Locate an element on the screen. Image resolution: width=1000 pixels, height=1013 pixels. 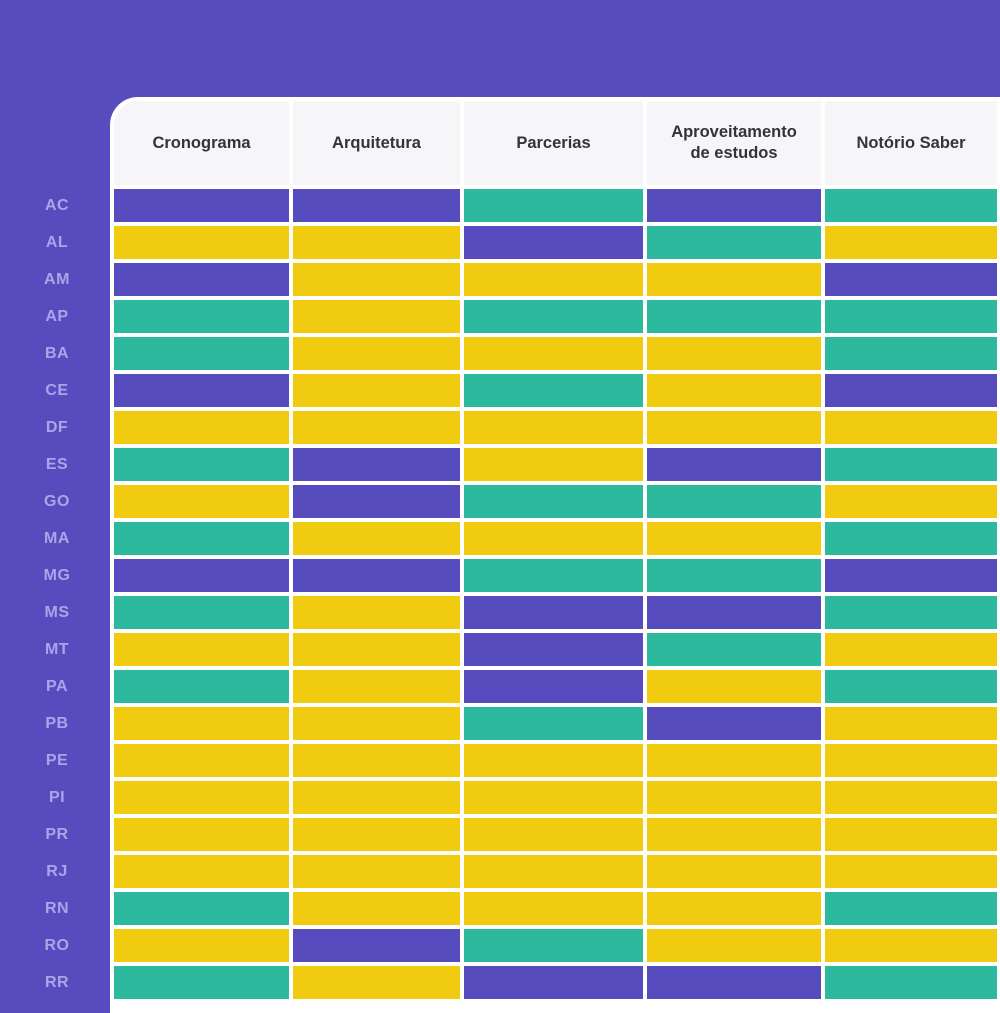
row-label-ap: AP is located at coordinates (57, 316).